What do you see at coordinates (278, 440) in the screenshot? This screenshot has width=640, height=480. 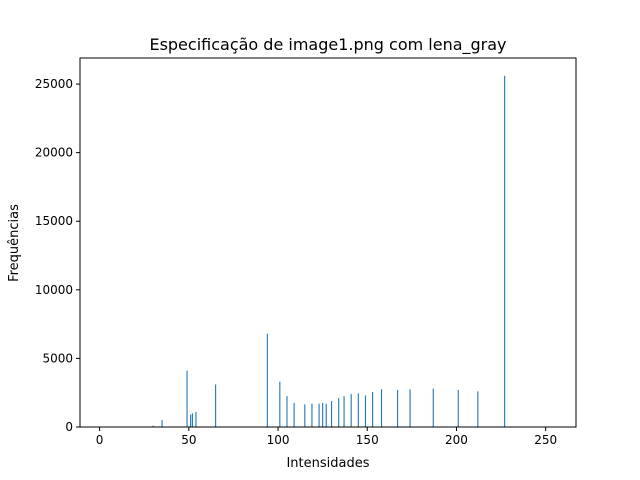 I see `x-tick-label: 100` at bounding box center [278, 440].